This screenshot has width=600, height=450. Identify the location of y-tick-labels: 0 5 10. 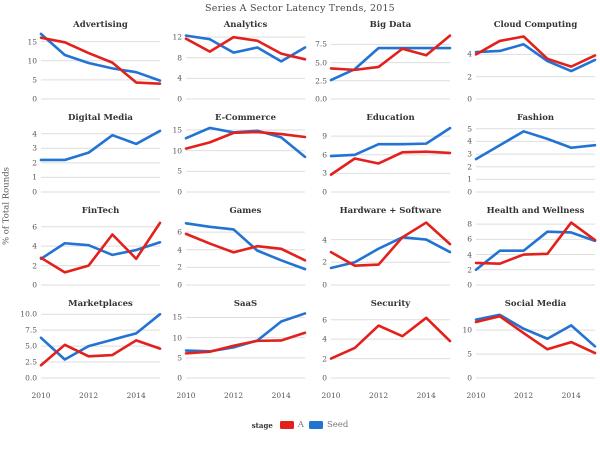
(463, 347).